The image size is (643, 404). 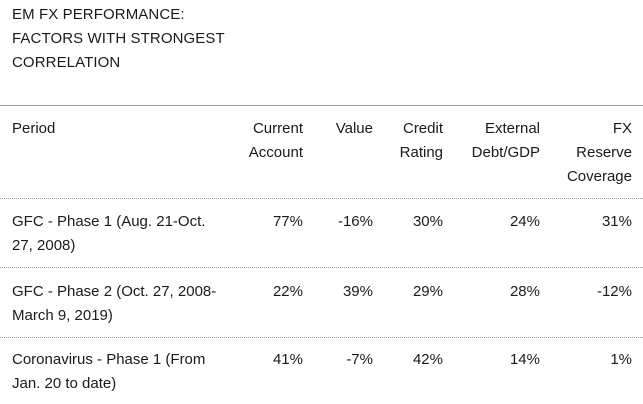 I want to click on row-credit-rating: 42%, so click(x=427, y=359).